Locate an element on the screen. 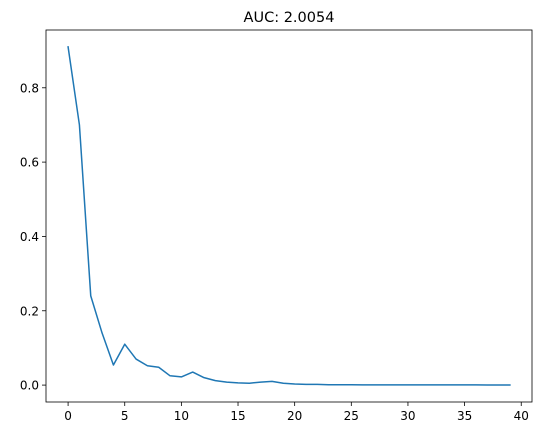 Image resolution: width=547 pixels, height=435 pixels. y-tick-label: 0.2 is located at coordinates (29, 311).